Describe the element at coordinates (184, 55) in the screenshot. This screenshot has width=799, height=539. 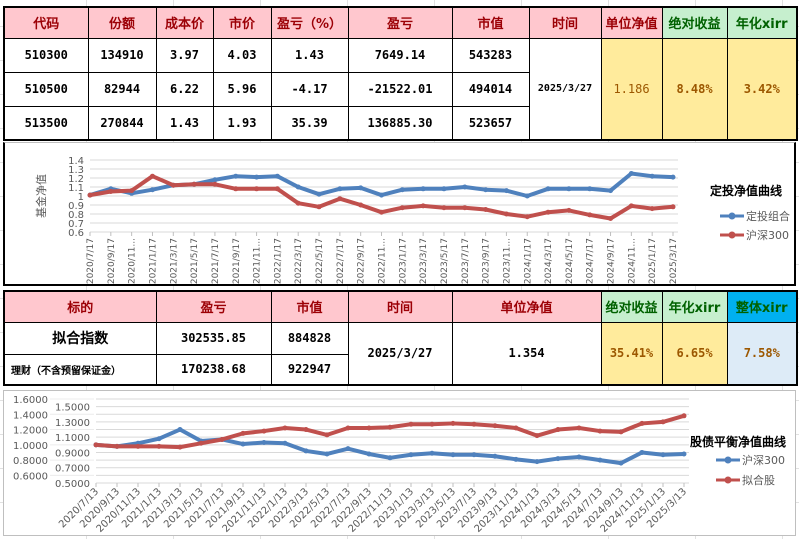
I see `cell: 3.97` at that location.